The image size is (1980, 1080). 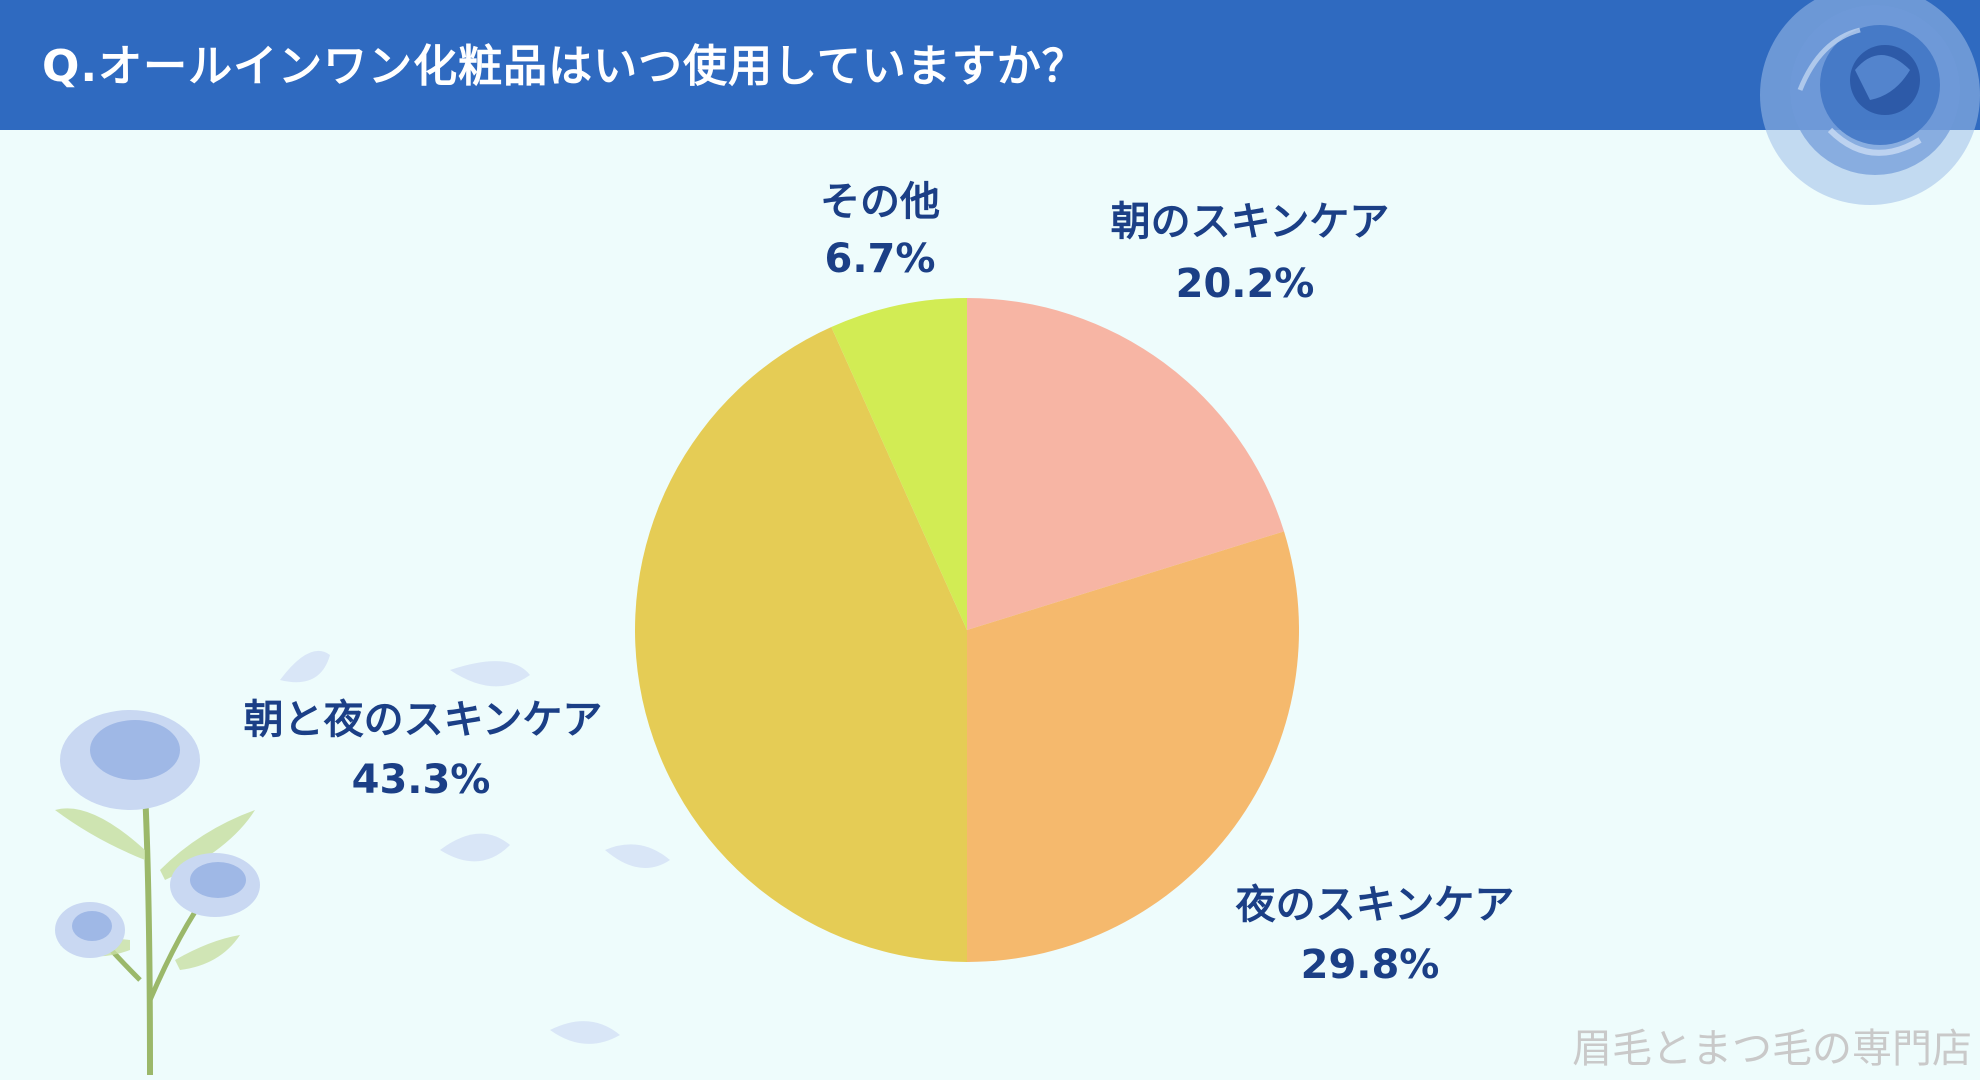 I want to click on watermark-text: 眉毛とまつ毛の専門店, so click(x=1772, y=1049).